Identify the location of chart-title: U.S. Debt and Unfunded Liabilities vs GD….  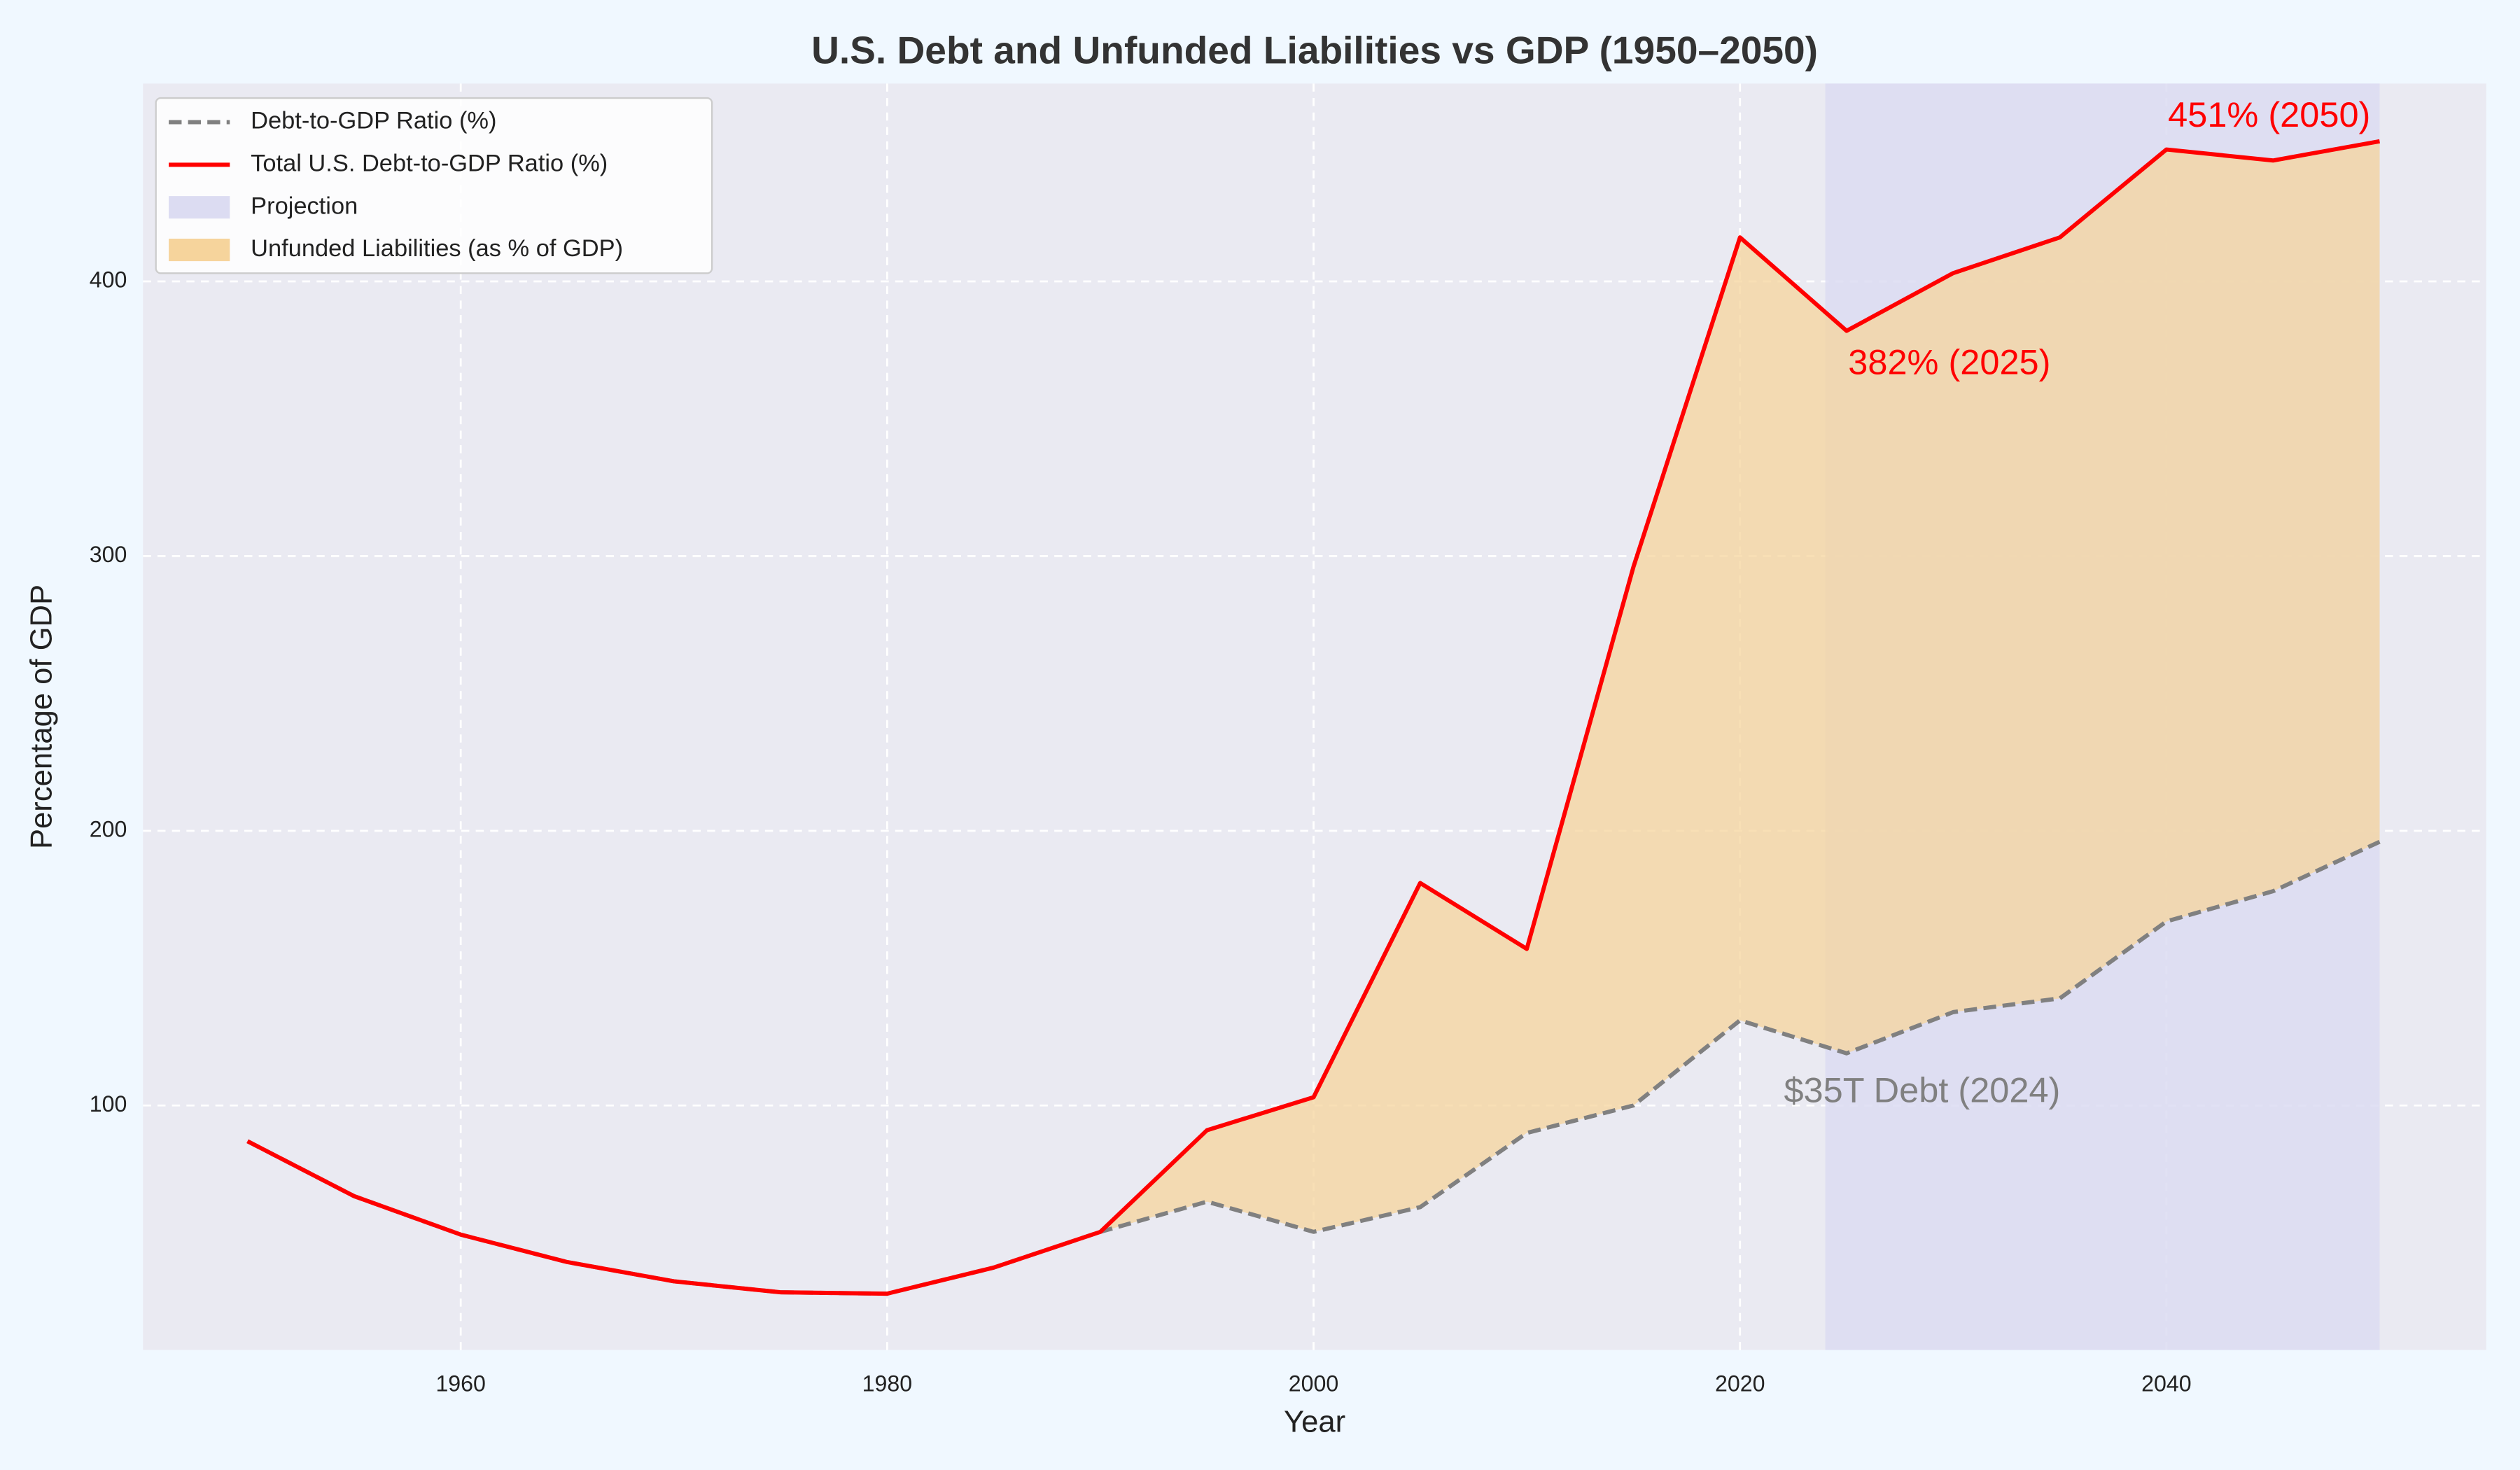
(1314, 49).